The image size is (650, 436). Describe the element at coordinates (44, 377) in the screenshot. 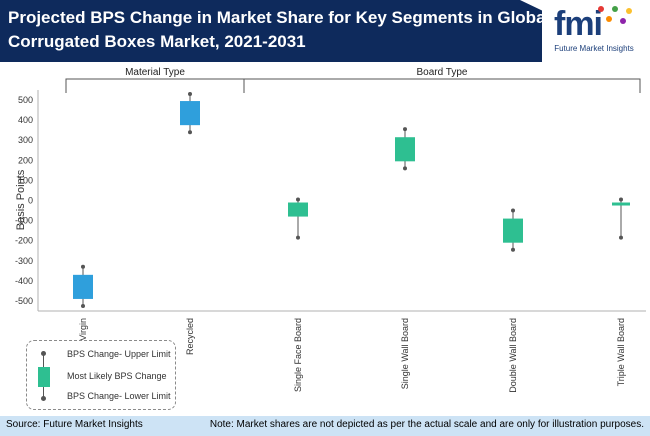

I see `legend-box-swatch` at that location.